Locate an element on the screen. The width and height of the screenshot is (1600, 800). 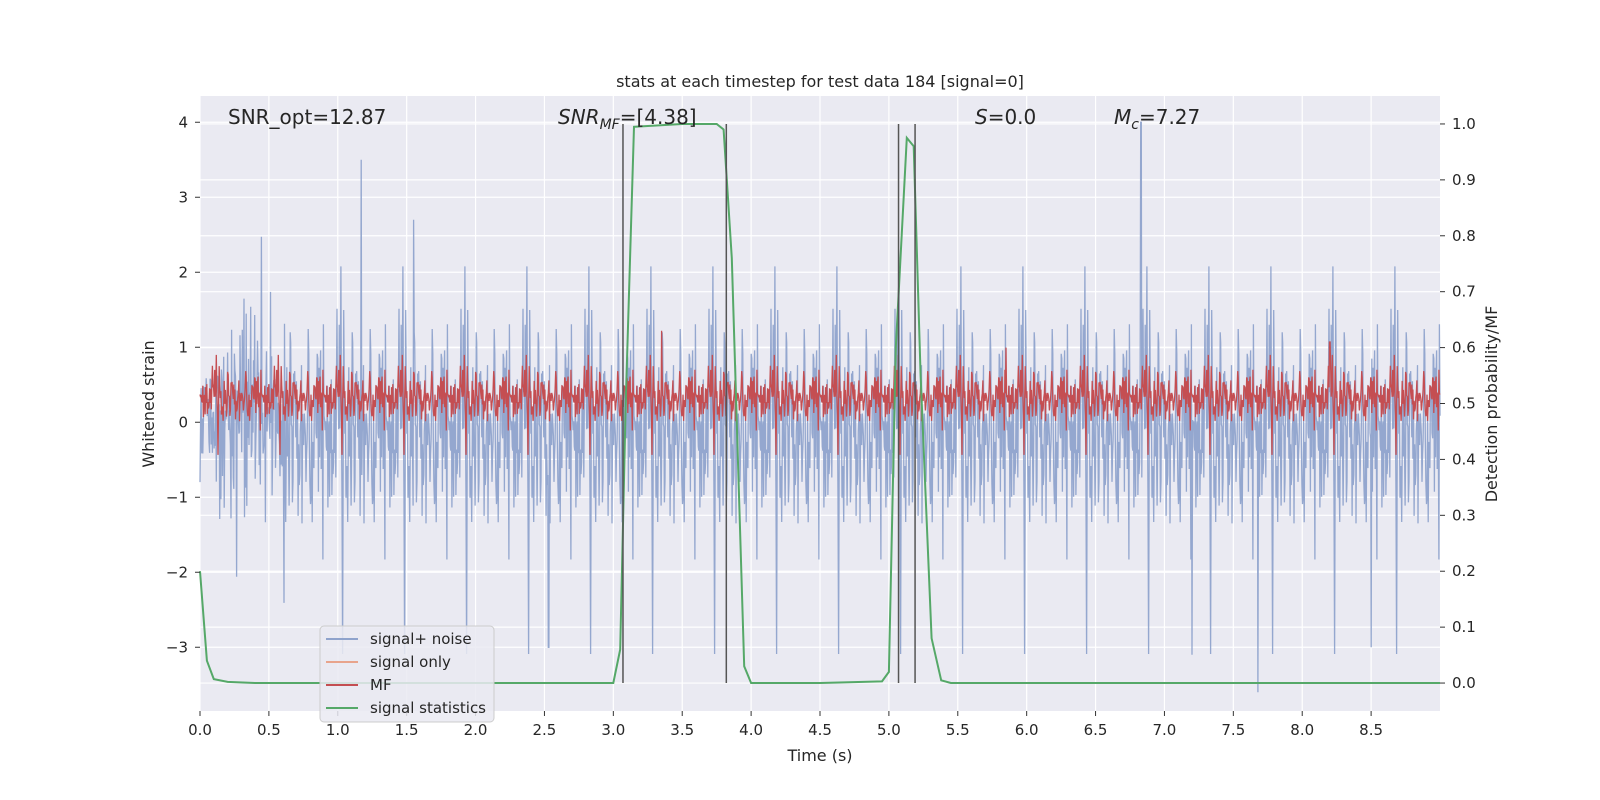
y2-tick-label: 0.8 is located at coordinates (1464, 236).